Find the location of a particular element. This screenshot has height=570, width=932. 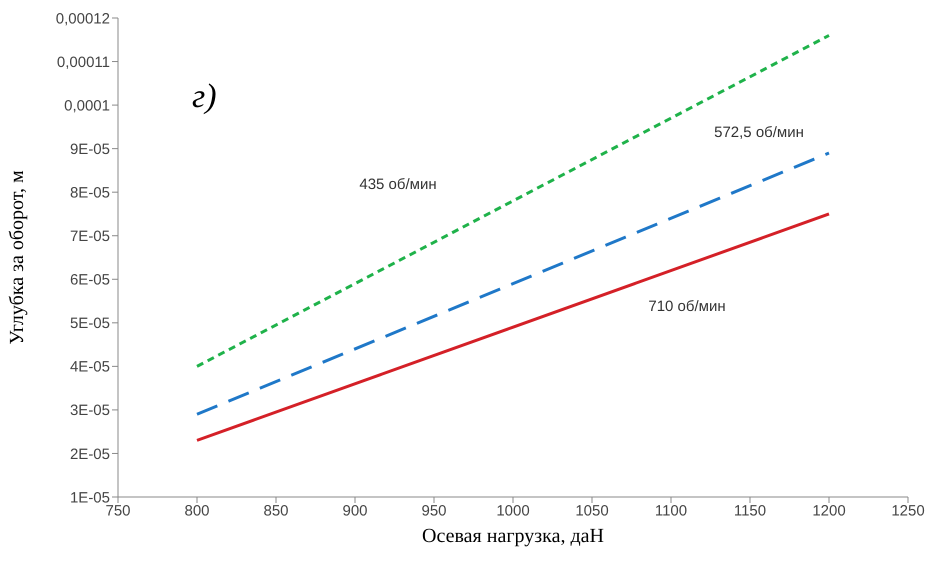

y-tick-label: 3E-05 is located at coordinates (90, 411).